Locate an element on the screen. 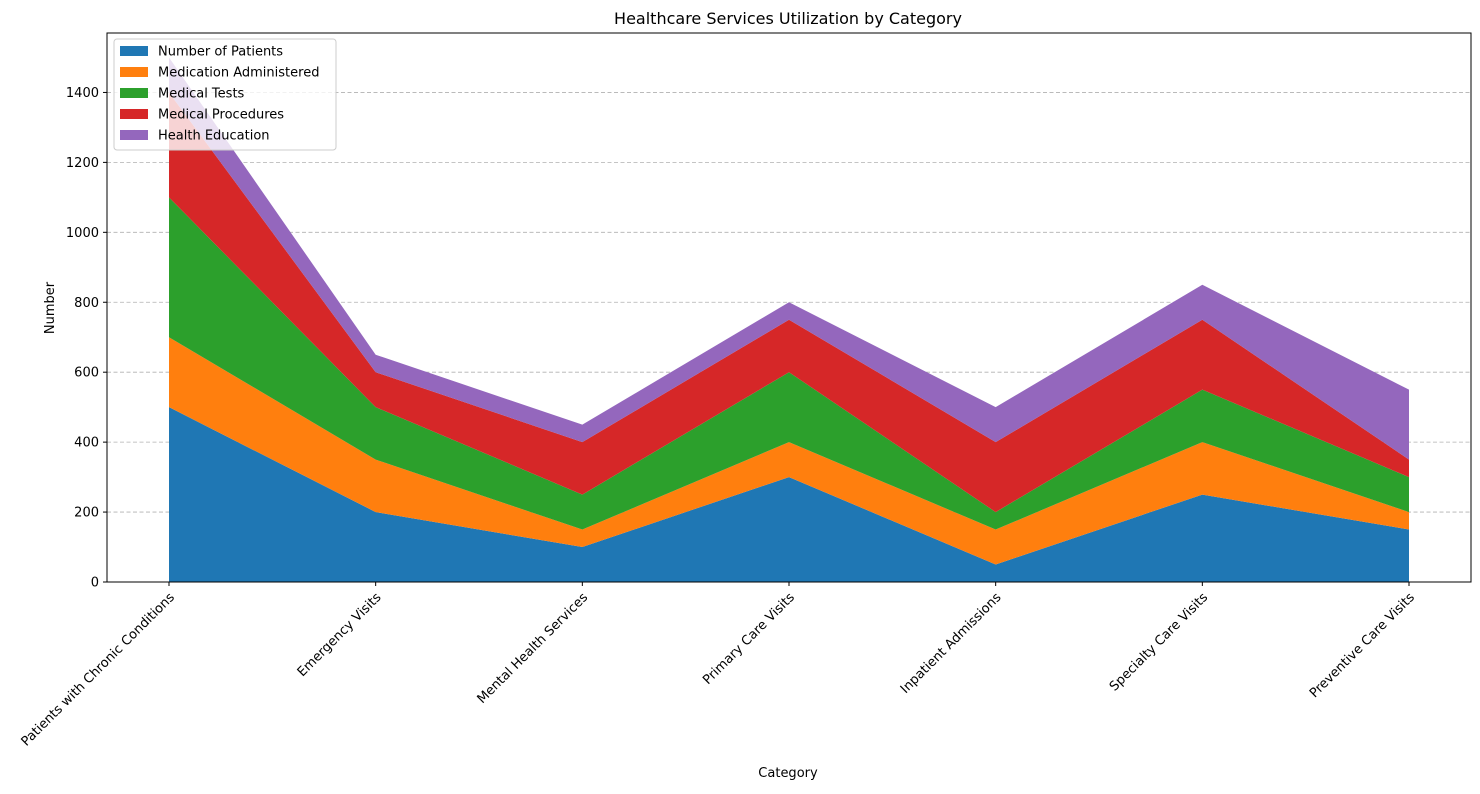  legend-label: Health Education is located at coordinates (214, 136).